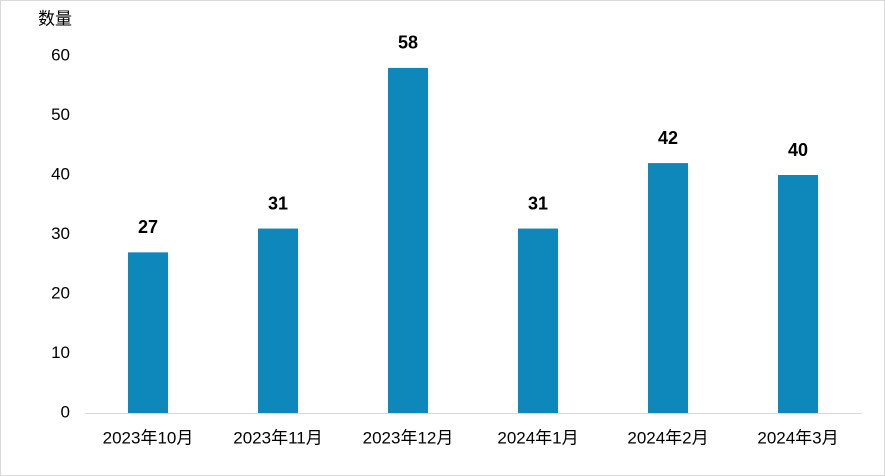 This screenshot has height=476, width=885. Describe the element at coordinates (148, 227) in the screenshot. I see `value-label: 27` at that location.